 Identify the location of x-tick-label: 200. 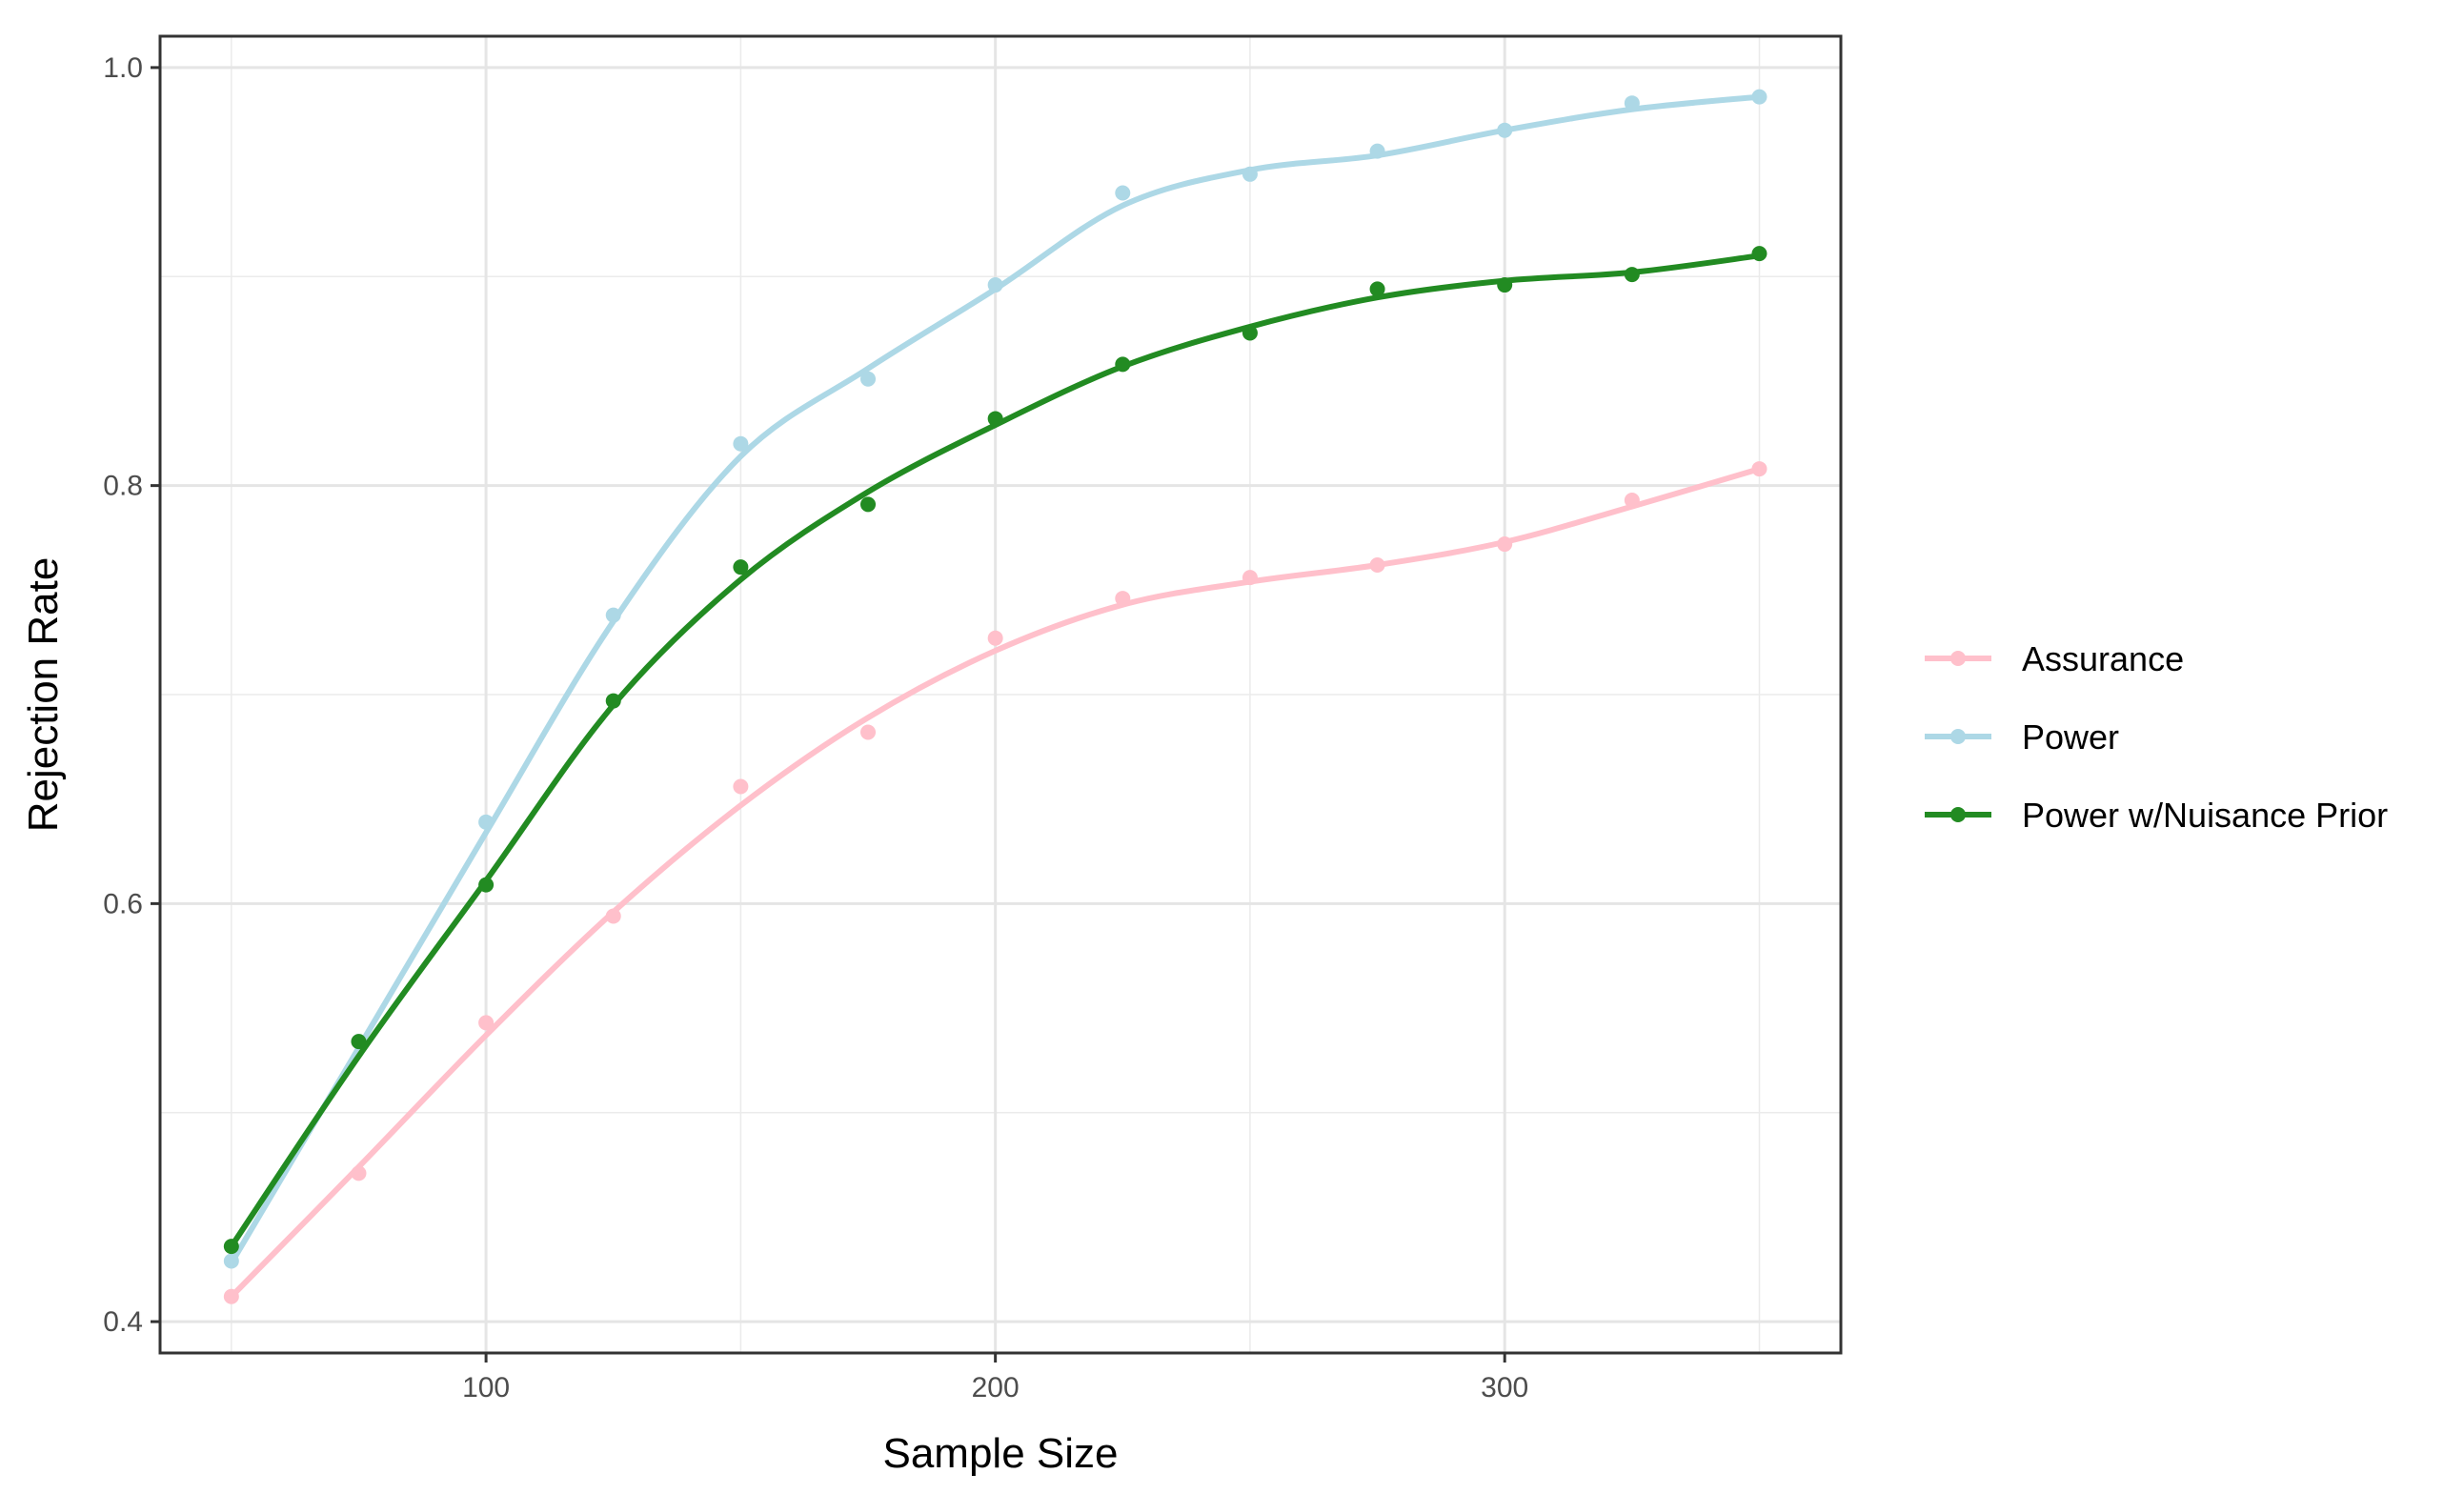
(996, 1387).